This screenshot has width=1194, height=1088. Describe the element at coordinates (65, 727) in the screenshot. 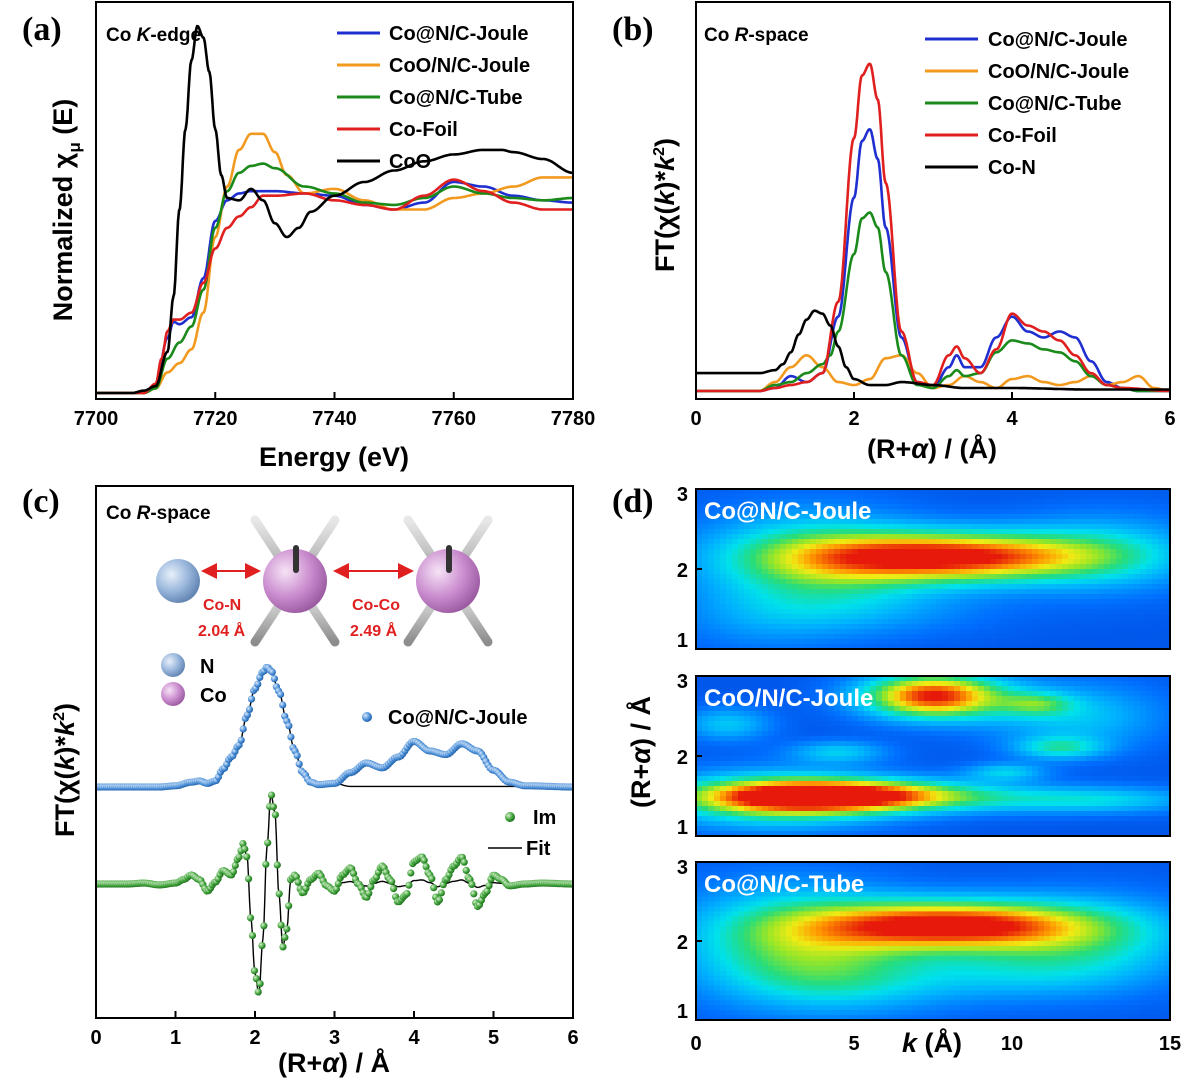

I see `panel-c-y-k2: k` at that location.